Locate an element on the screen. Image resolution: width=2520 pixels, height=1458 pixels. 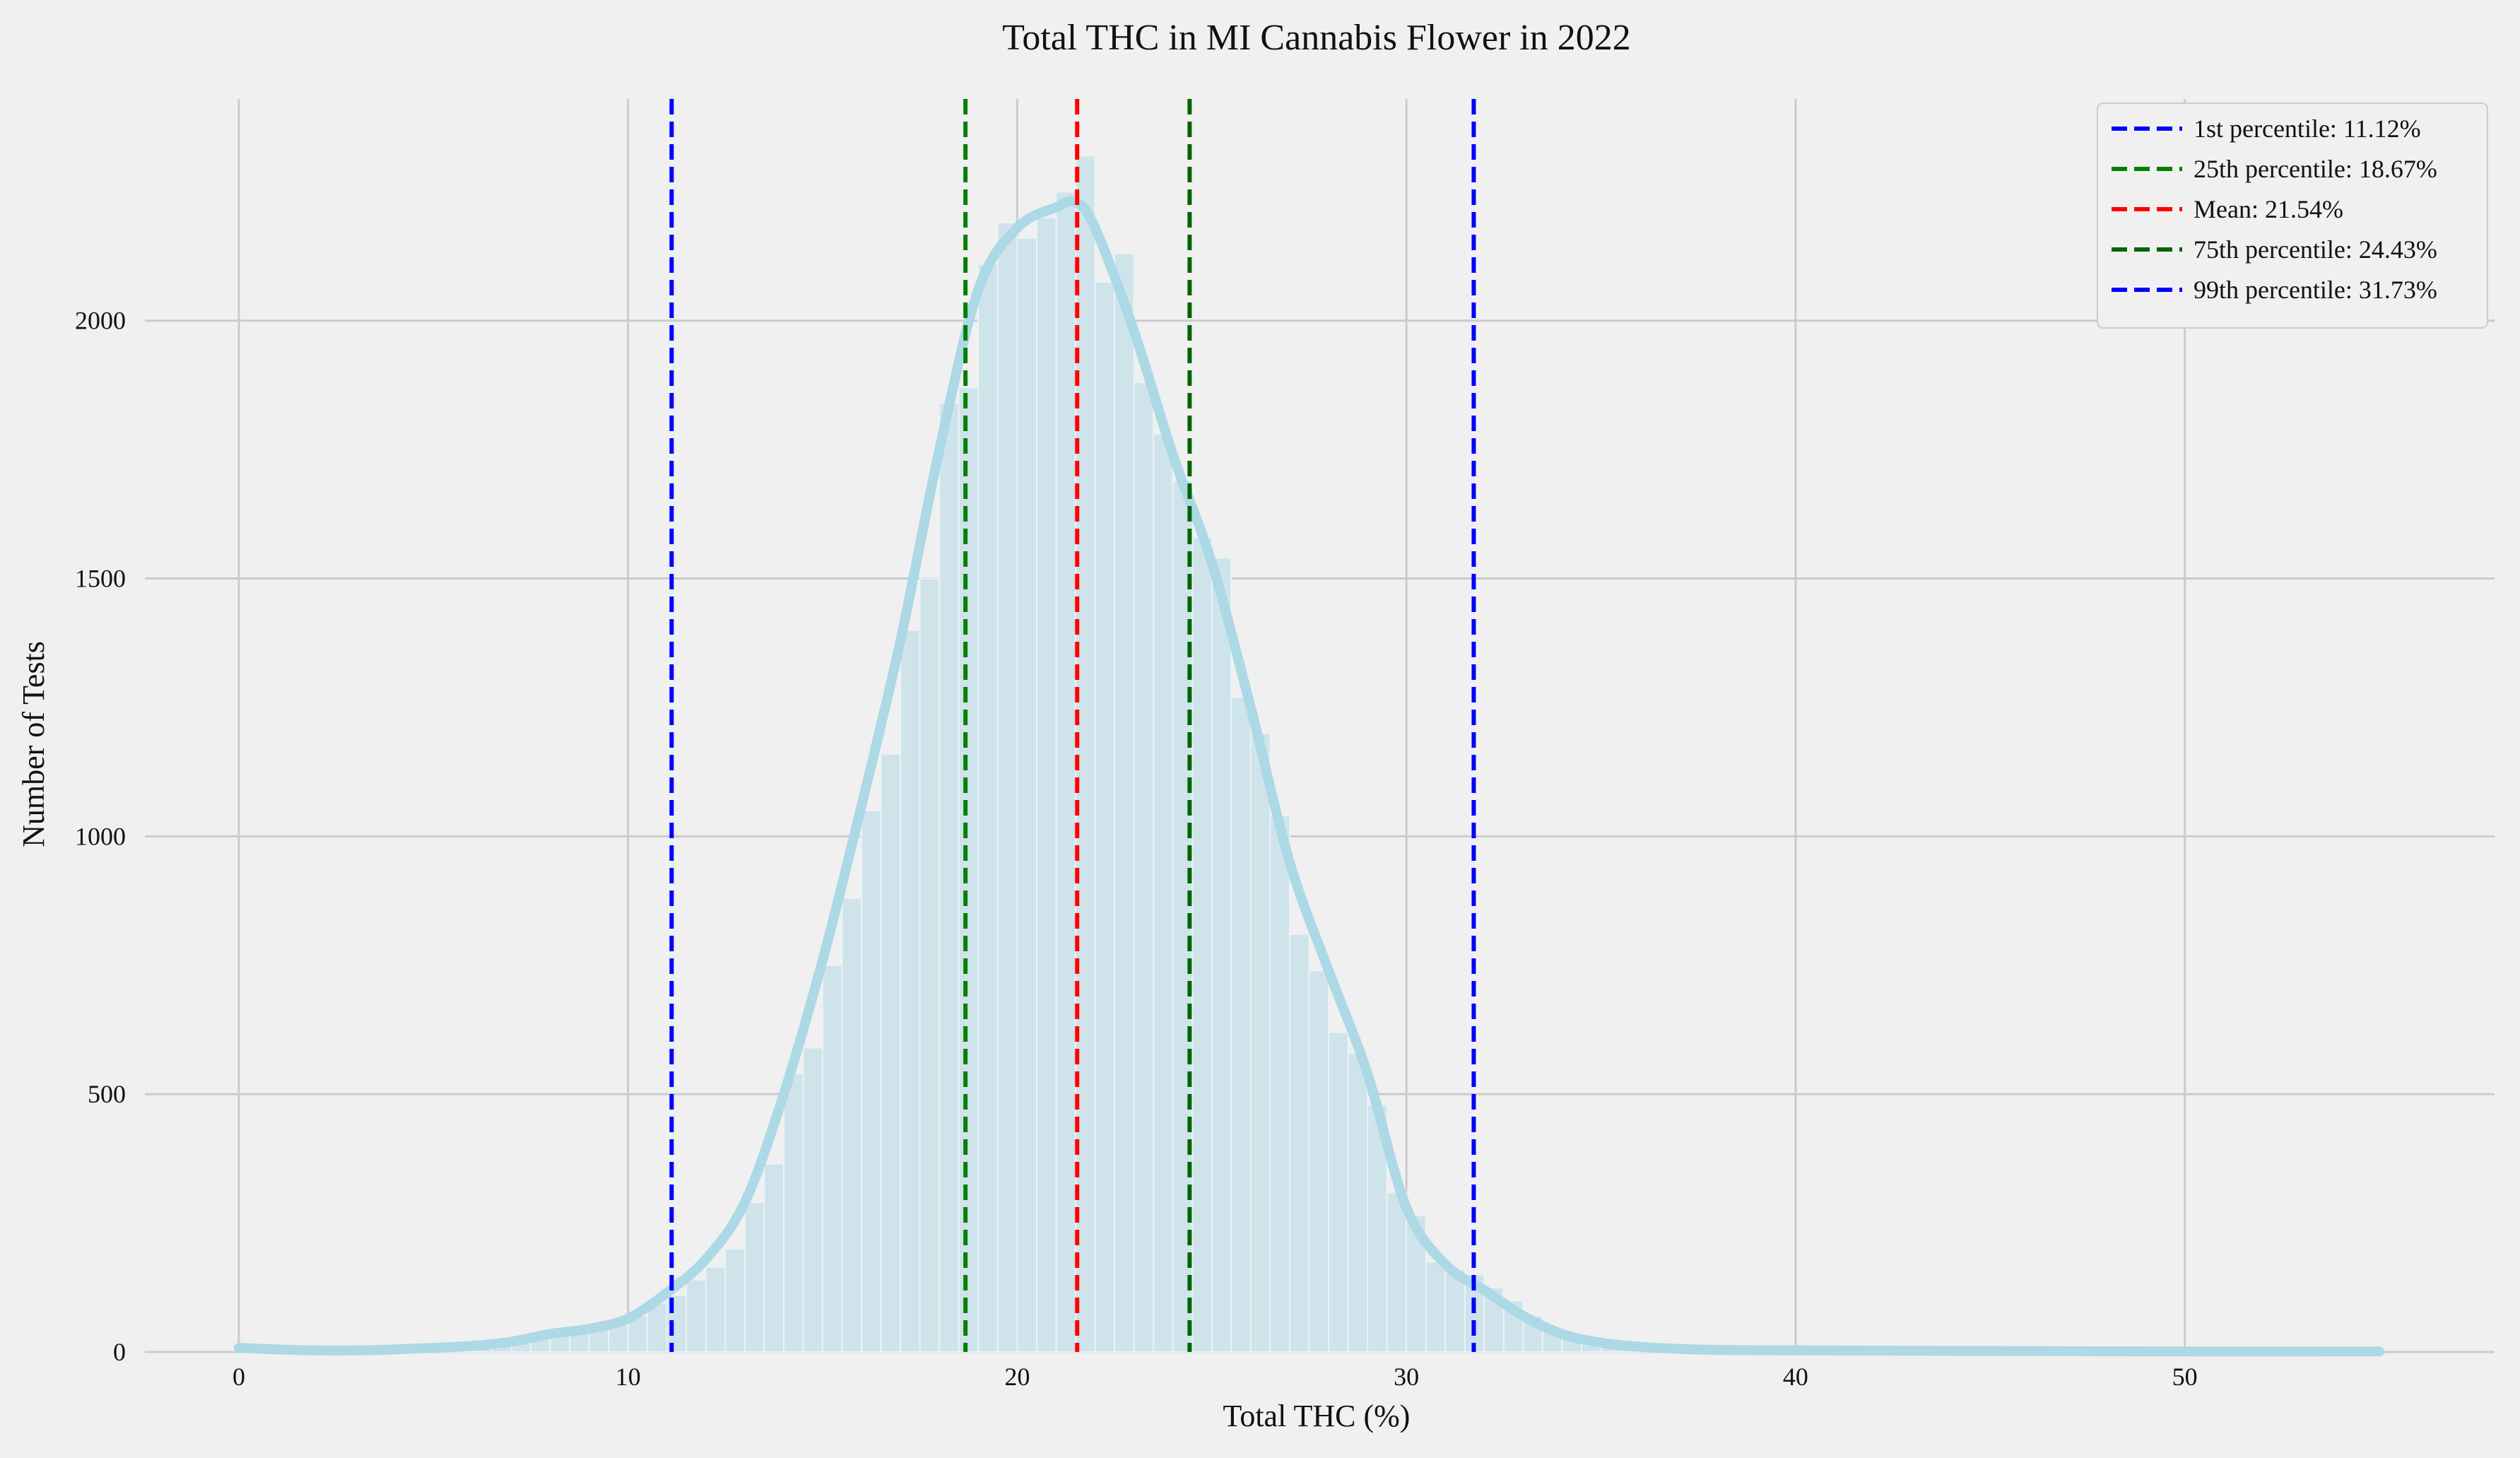
x-tick-label: 40 is located at coordinates (1796, 1377).